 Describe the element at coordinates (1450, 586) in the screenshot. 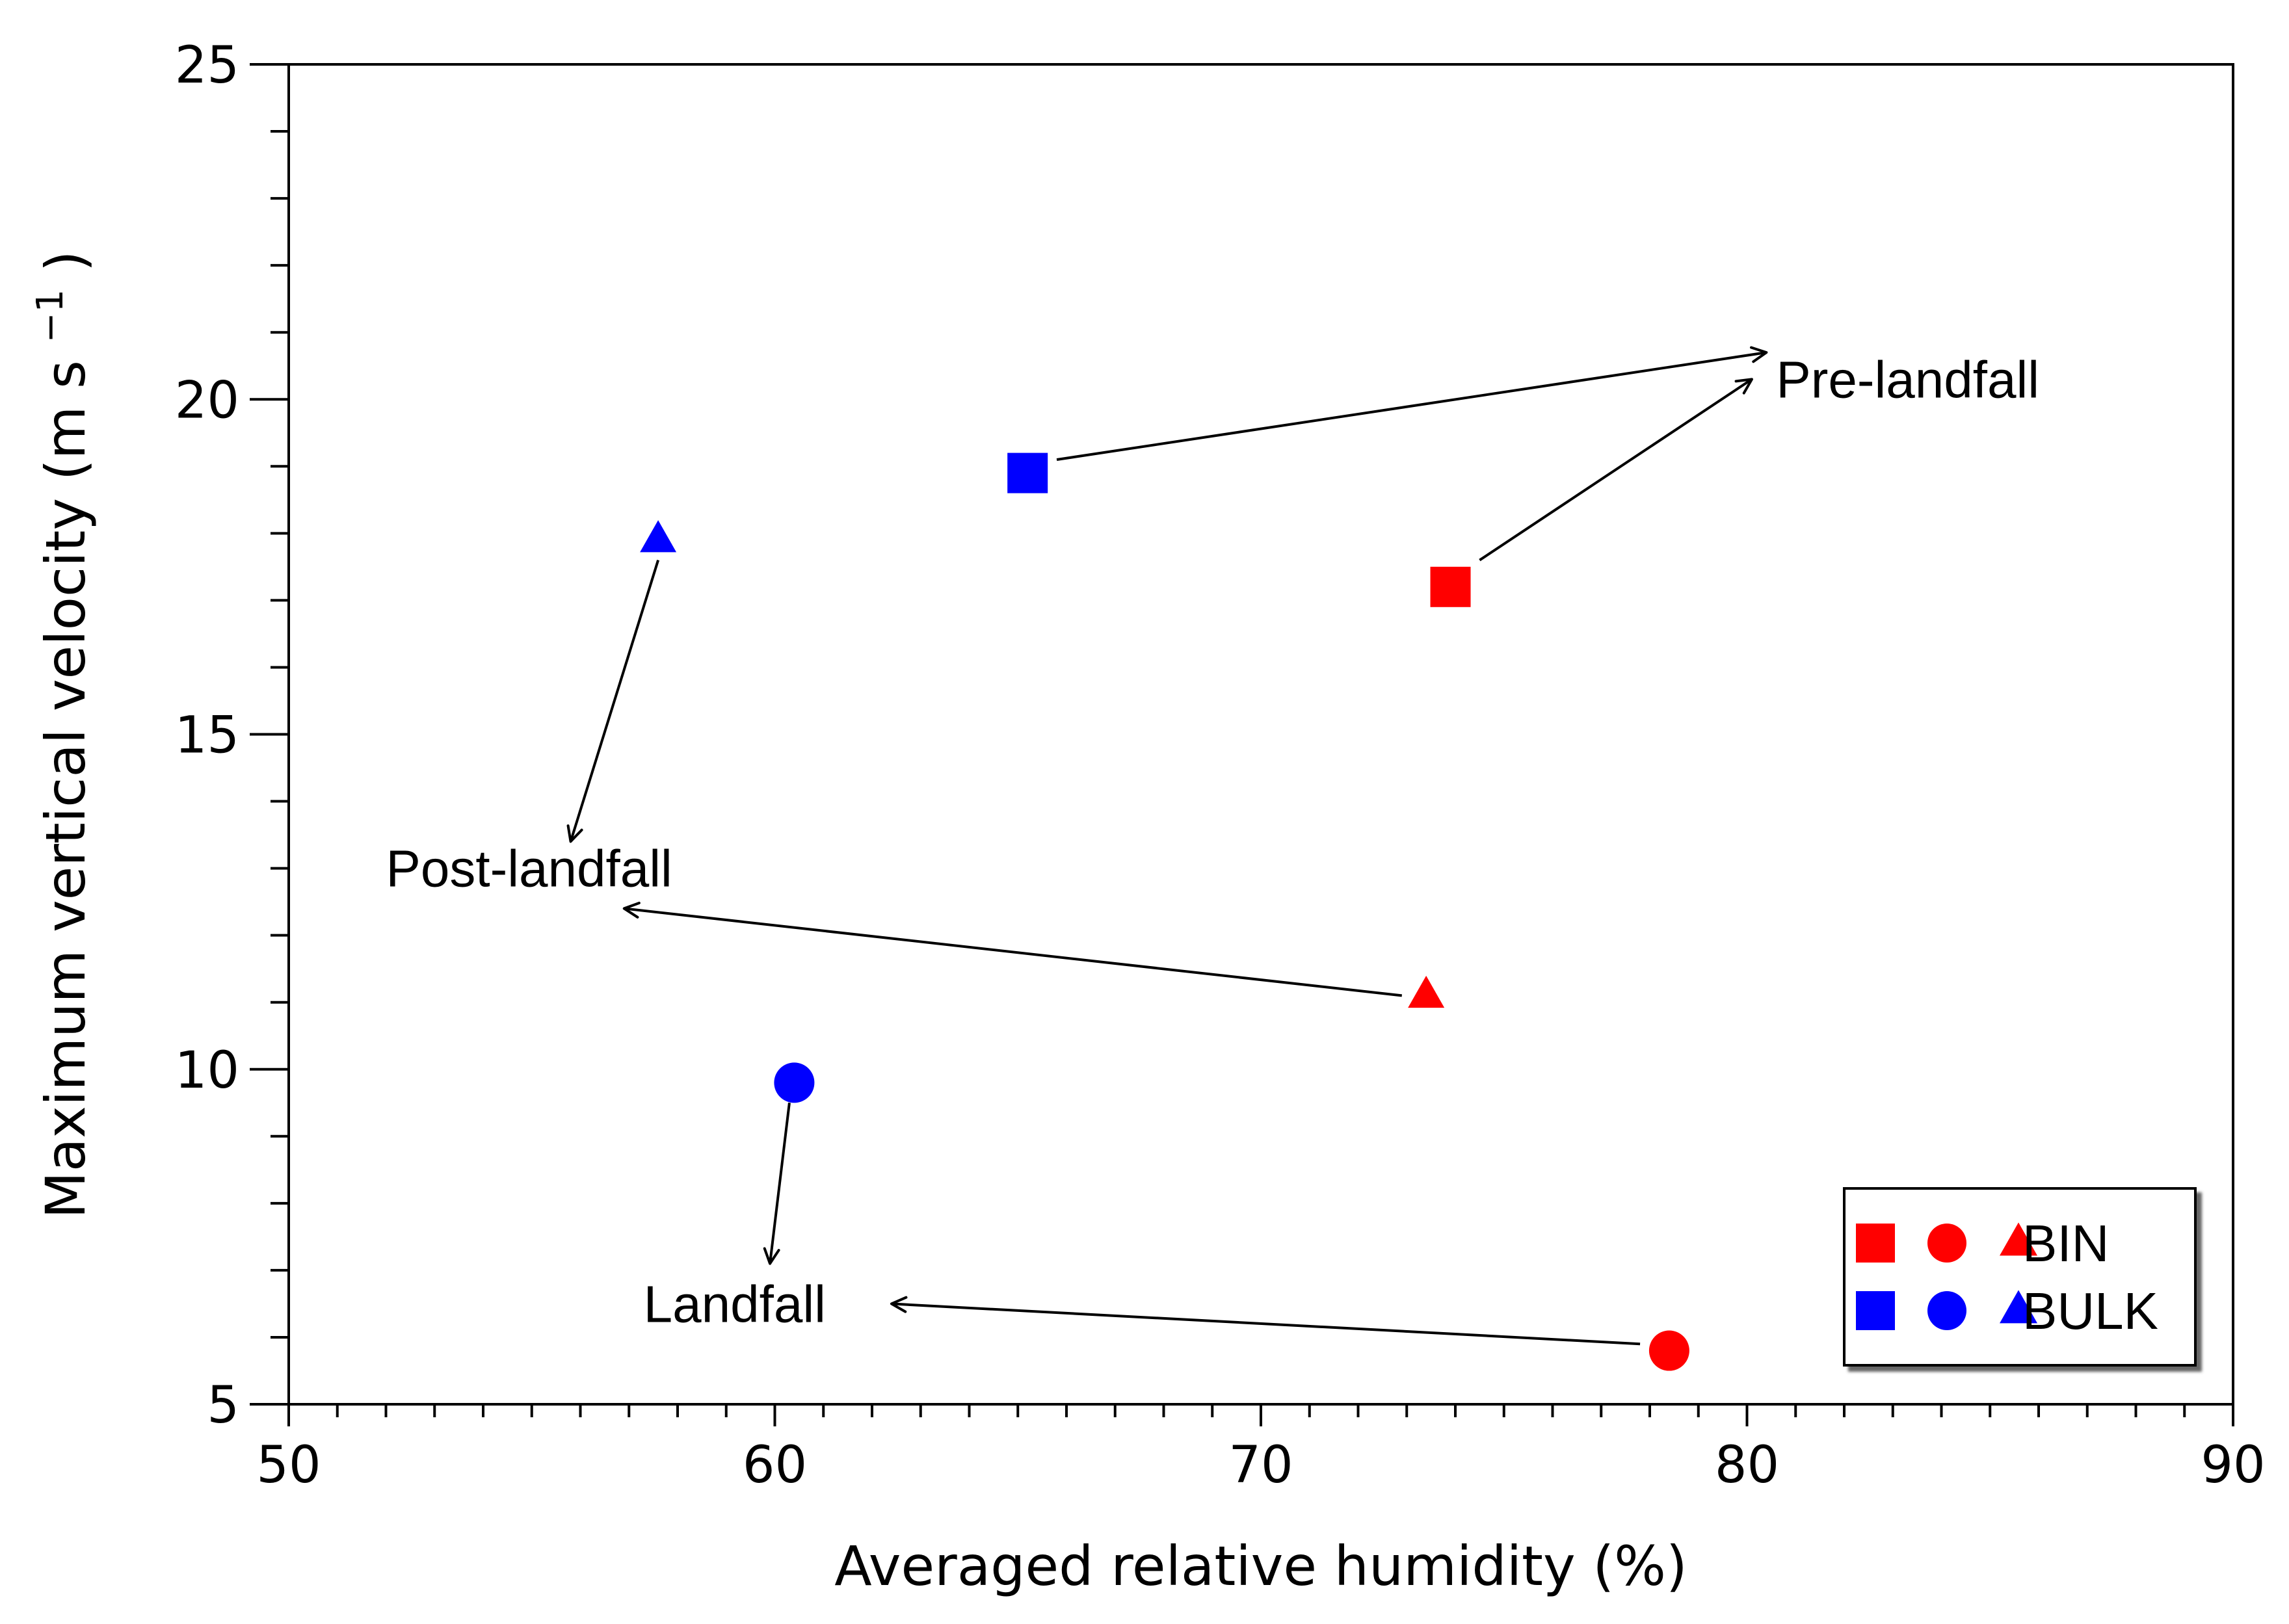

I see `bin-square-point` at that location.